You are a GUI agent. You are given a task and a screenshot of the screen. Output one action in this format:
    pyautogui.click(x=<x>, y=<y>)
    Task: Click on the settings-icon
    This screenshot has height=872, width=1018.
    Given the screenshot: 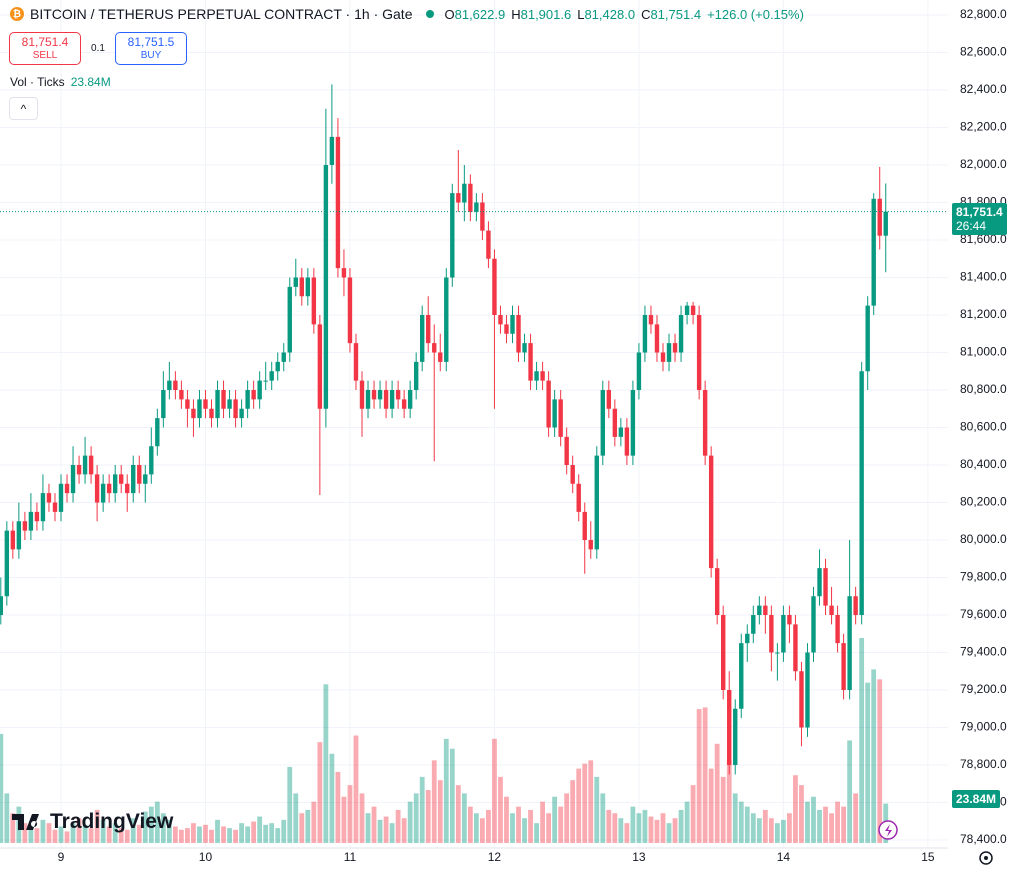 What is the action you would take?
    pyautogui.click(x=986, y=858)
    